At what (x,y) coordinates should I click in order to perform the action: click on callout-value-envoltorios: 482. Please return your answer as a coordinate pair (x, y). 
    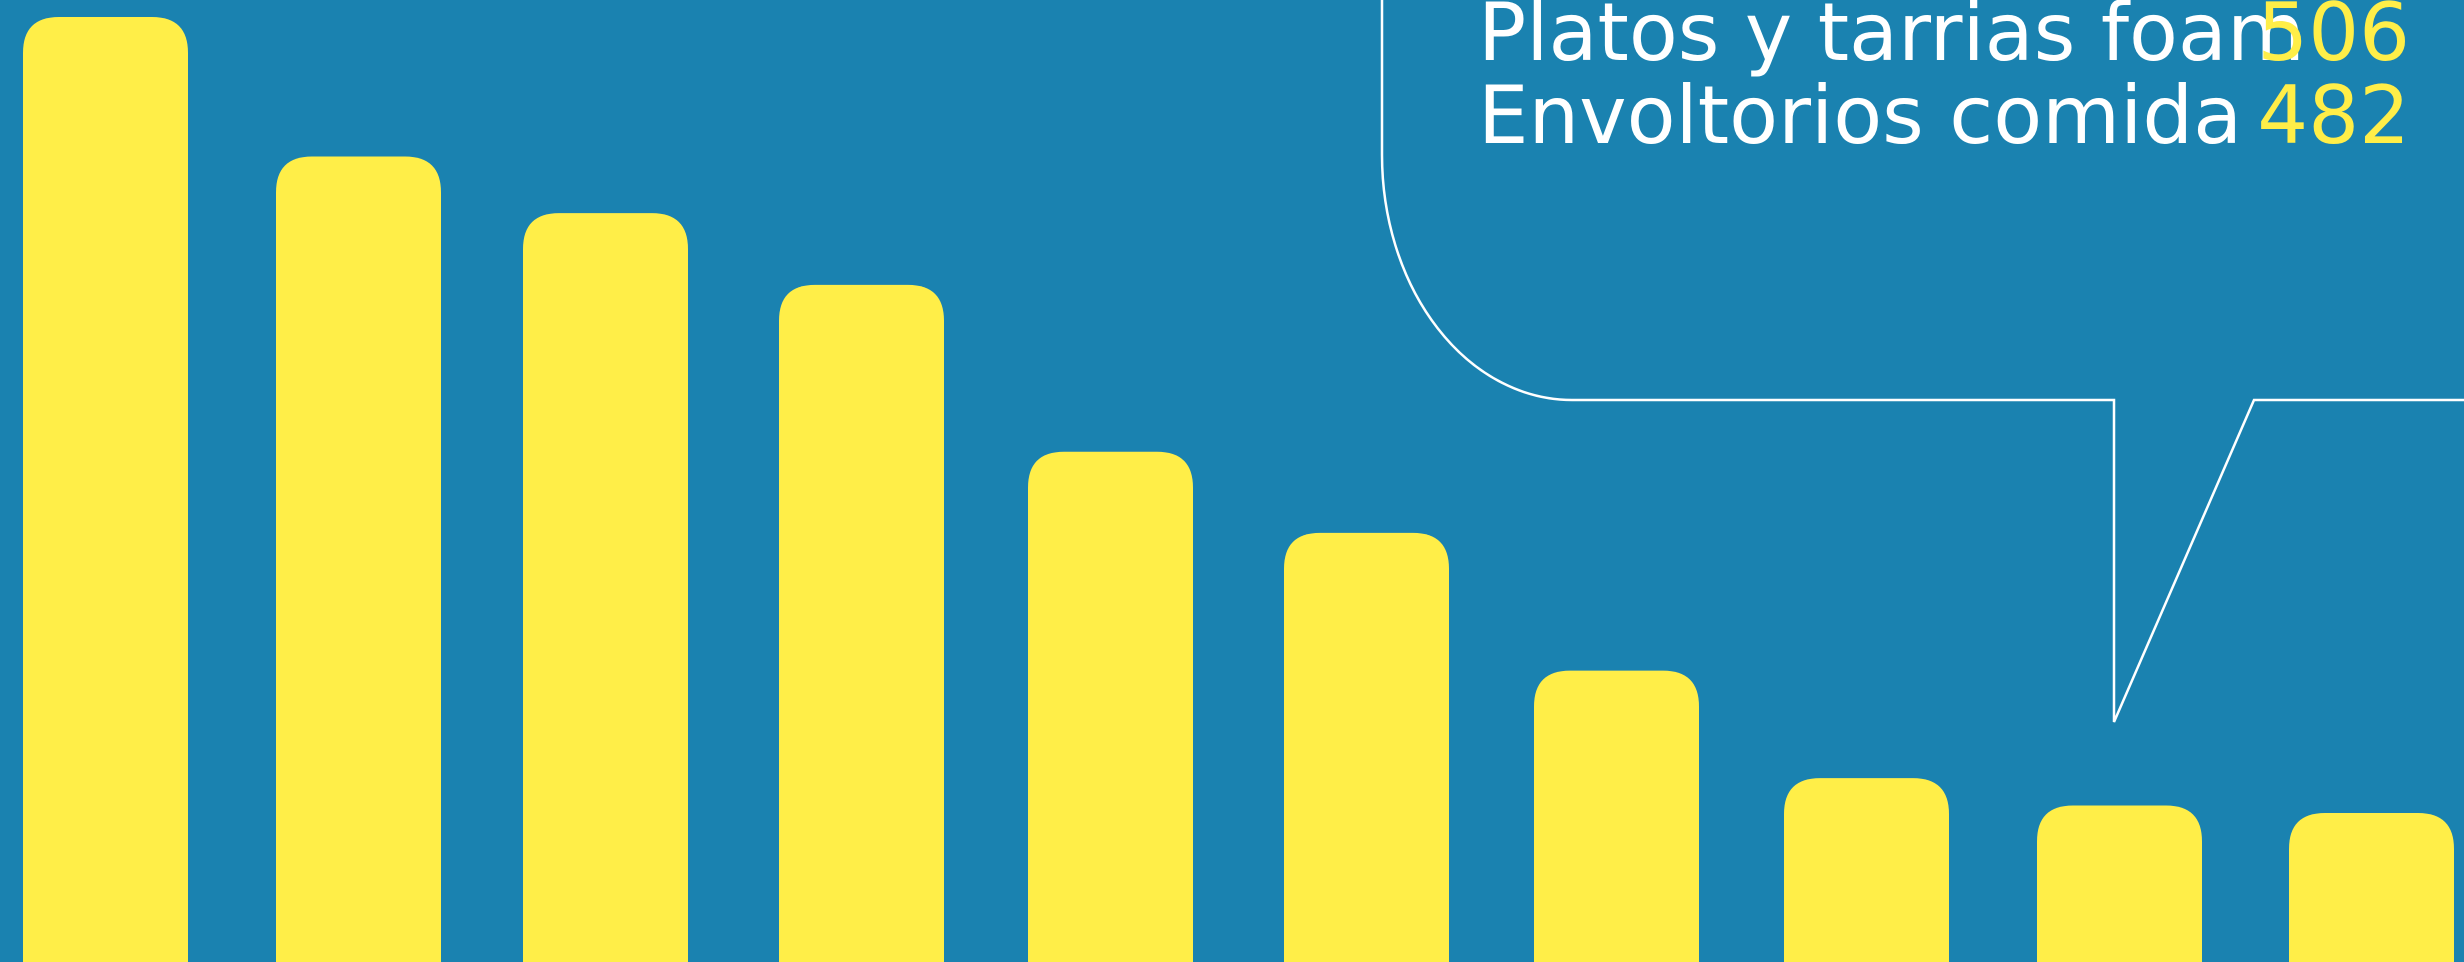
    Looking at the image, I should click on (2333, 115).